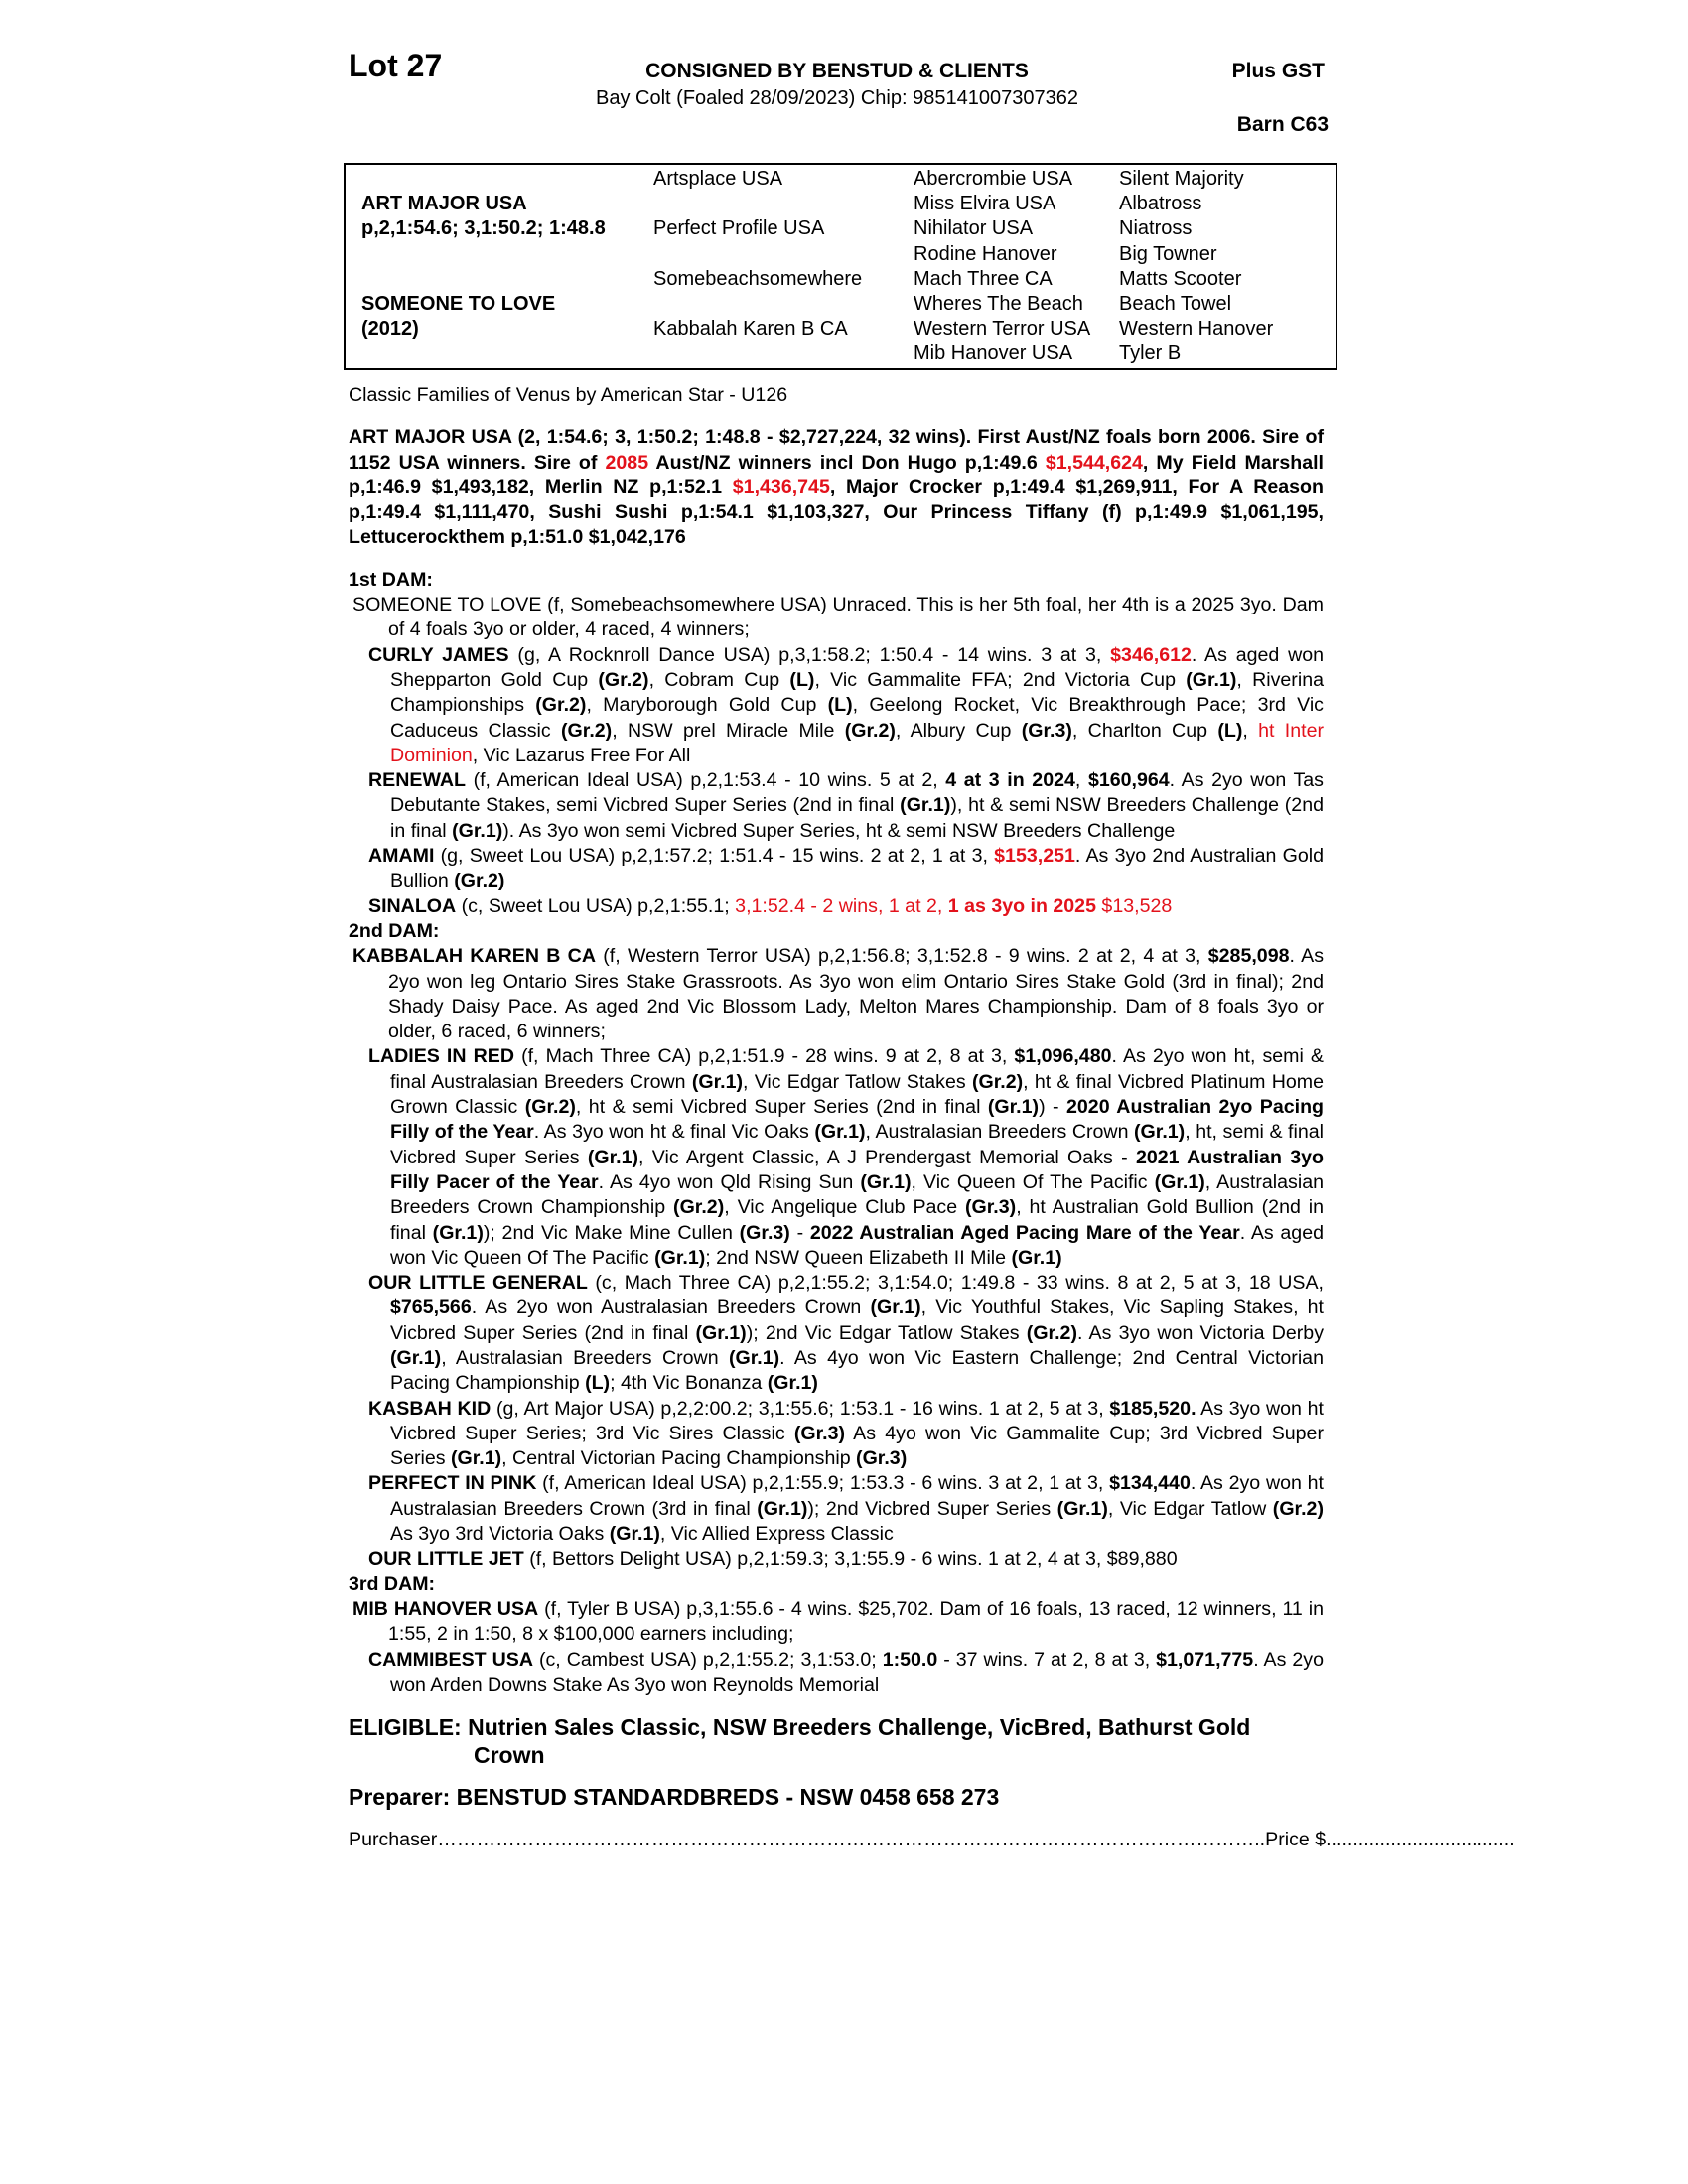  I want to click on highlighted-text: $1,436,745, so click(781, 487).